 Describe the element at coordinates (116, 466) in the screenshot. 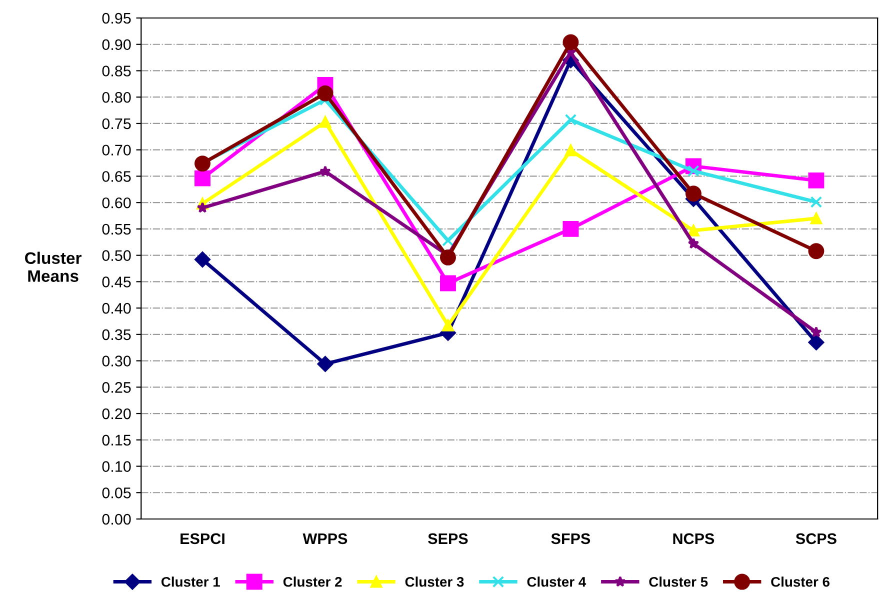

I see `y-tick-label: 0.10` at that location.